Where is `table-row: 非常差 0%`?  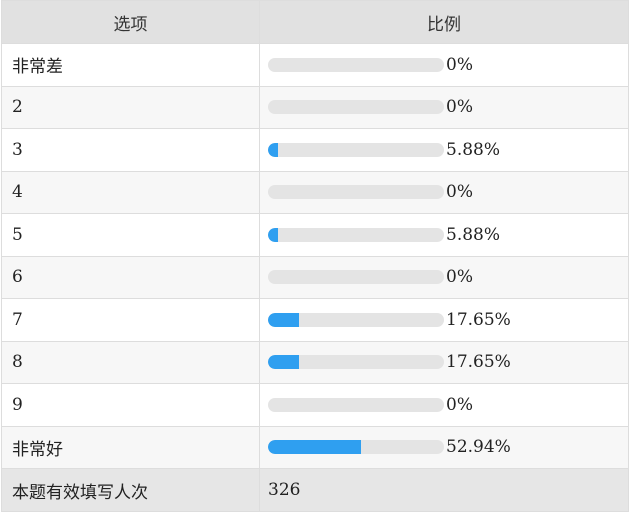
table-row: 非常差 0% is located at coordinates (315, 65).